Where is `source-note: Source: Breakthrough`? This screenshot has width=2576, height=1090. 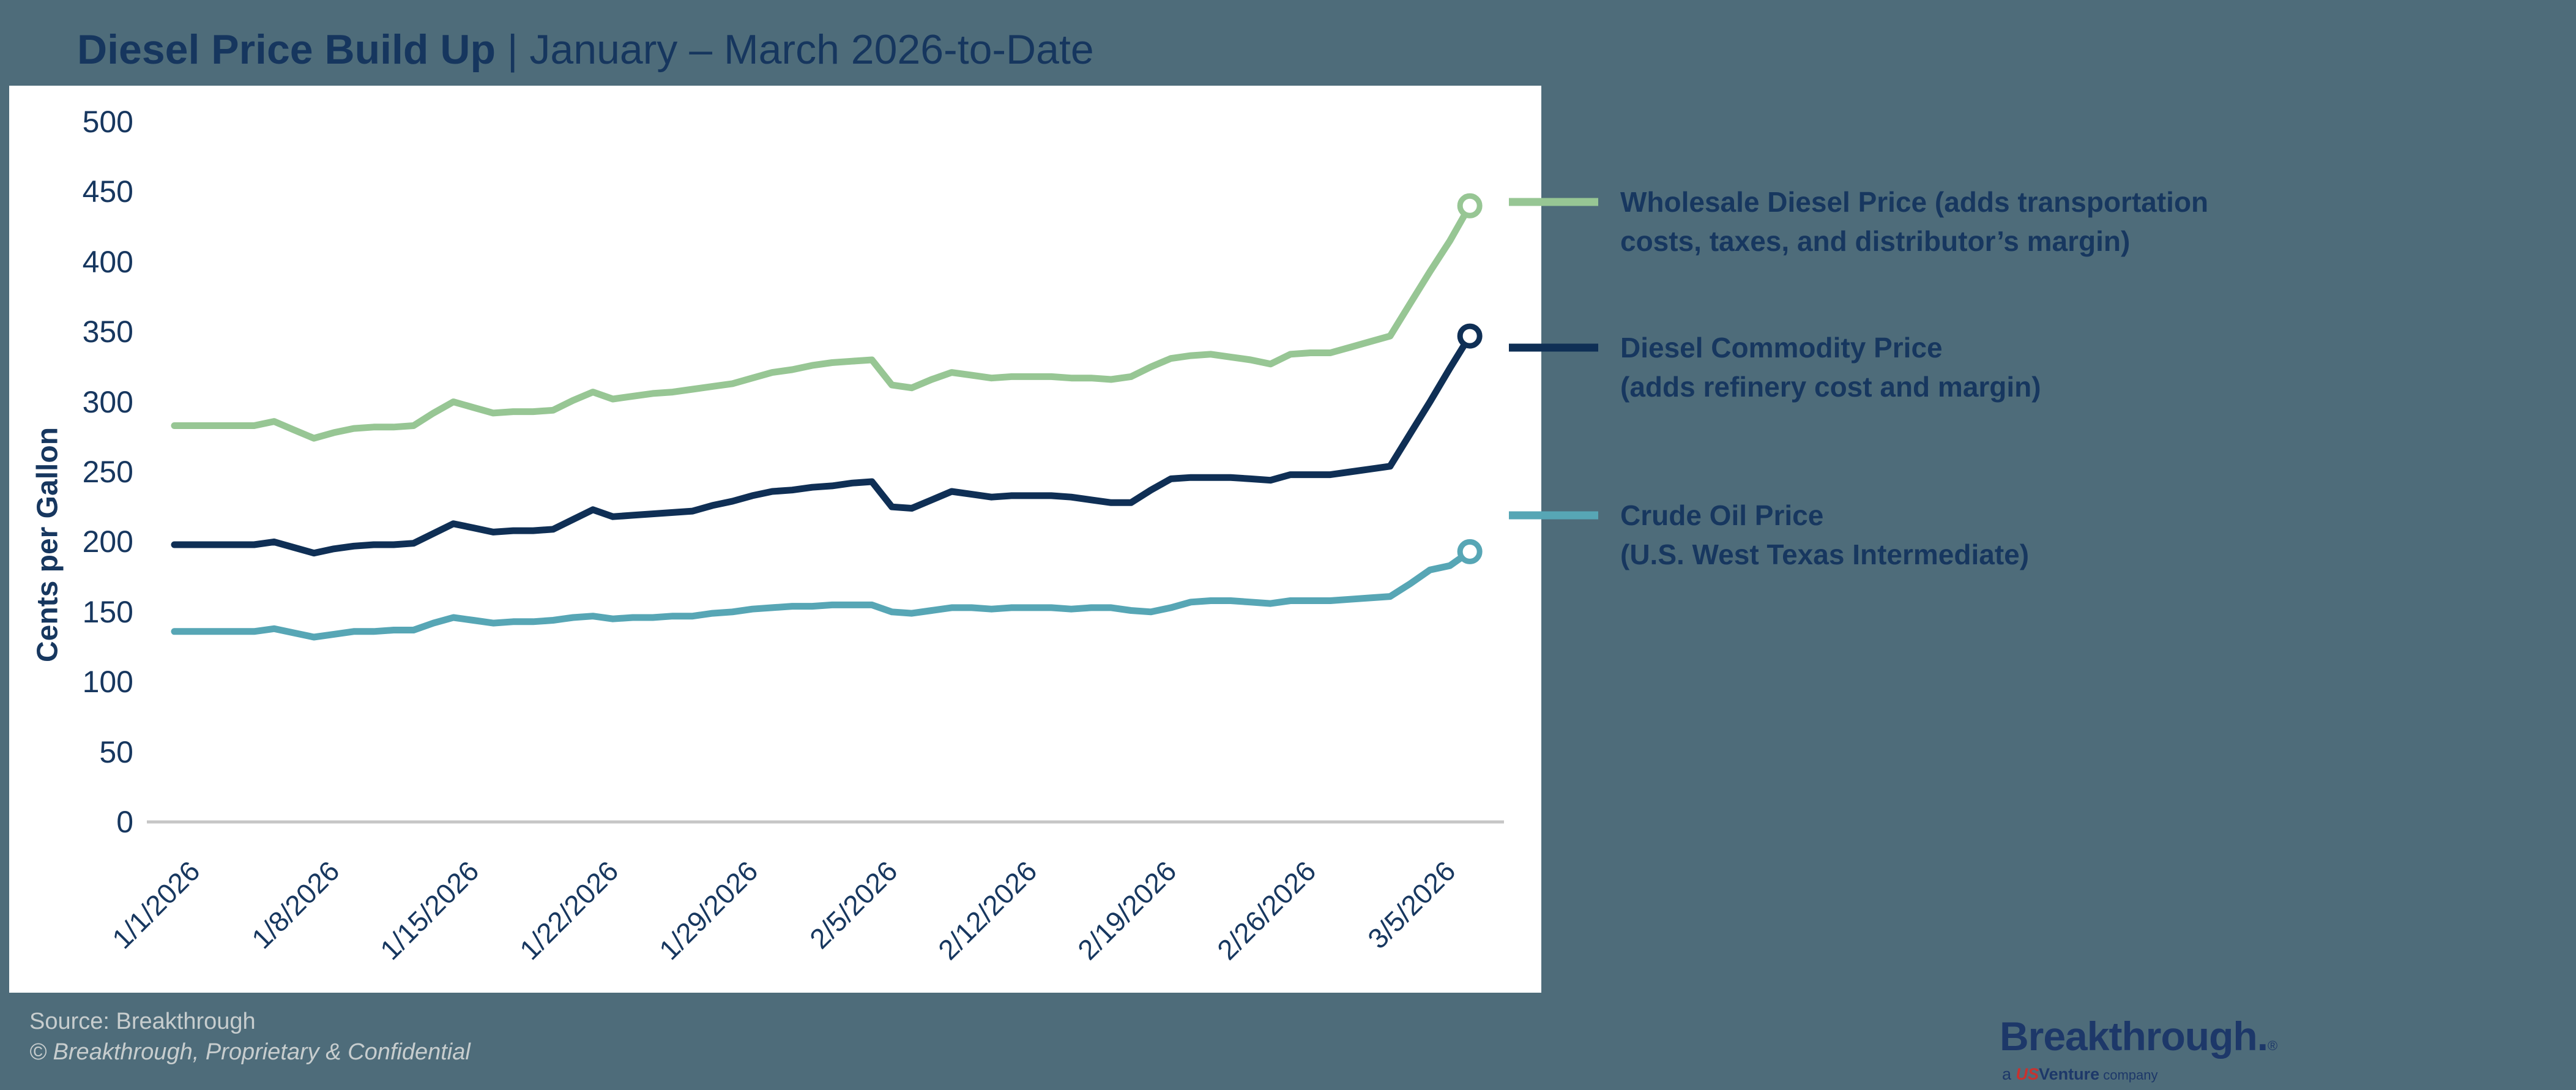 source-note: Source: Breakthrough is located at coordinates (142, 1021).